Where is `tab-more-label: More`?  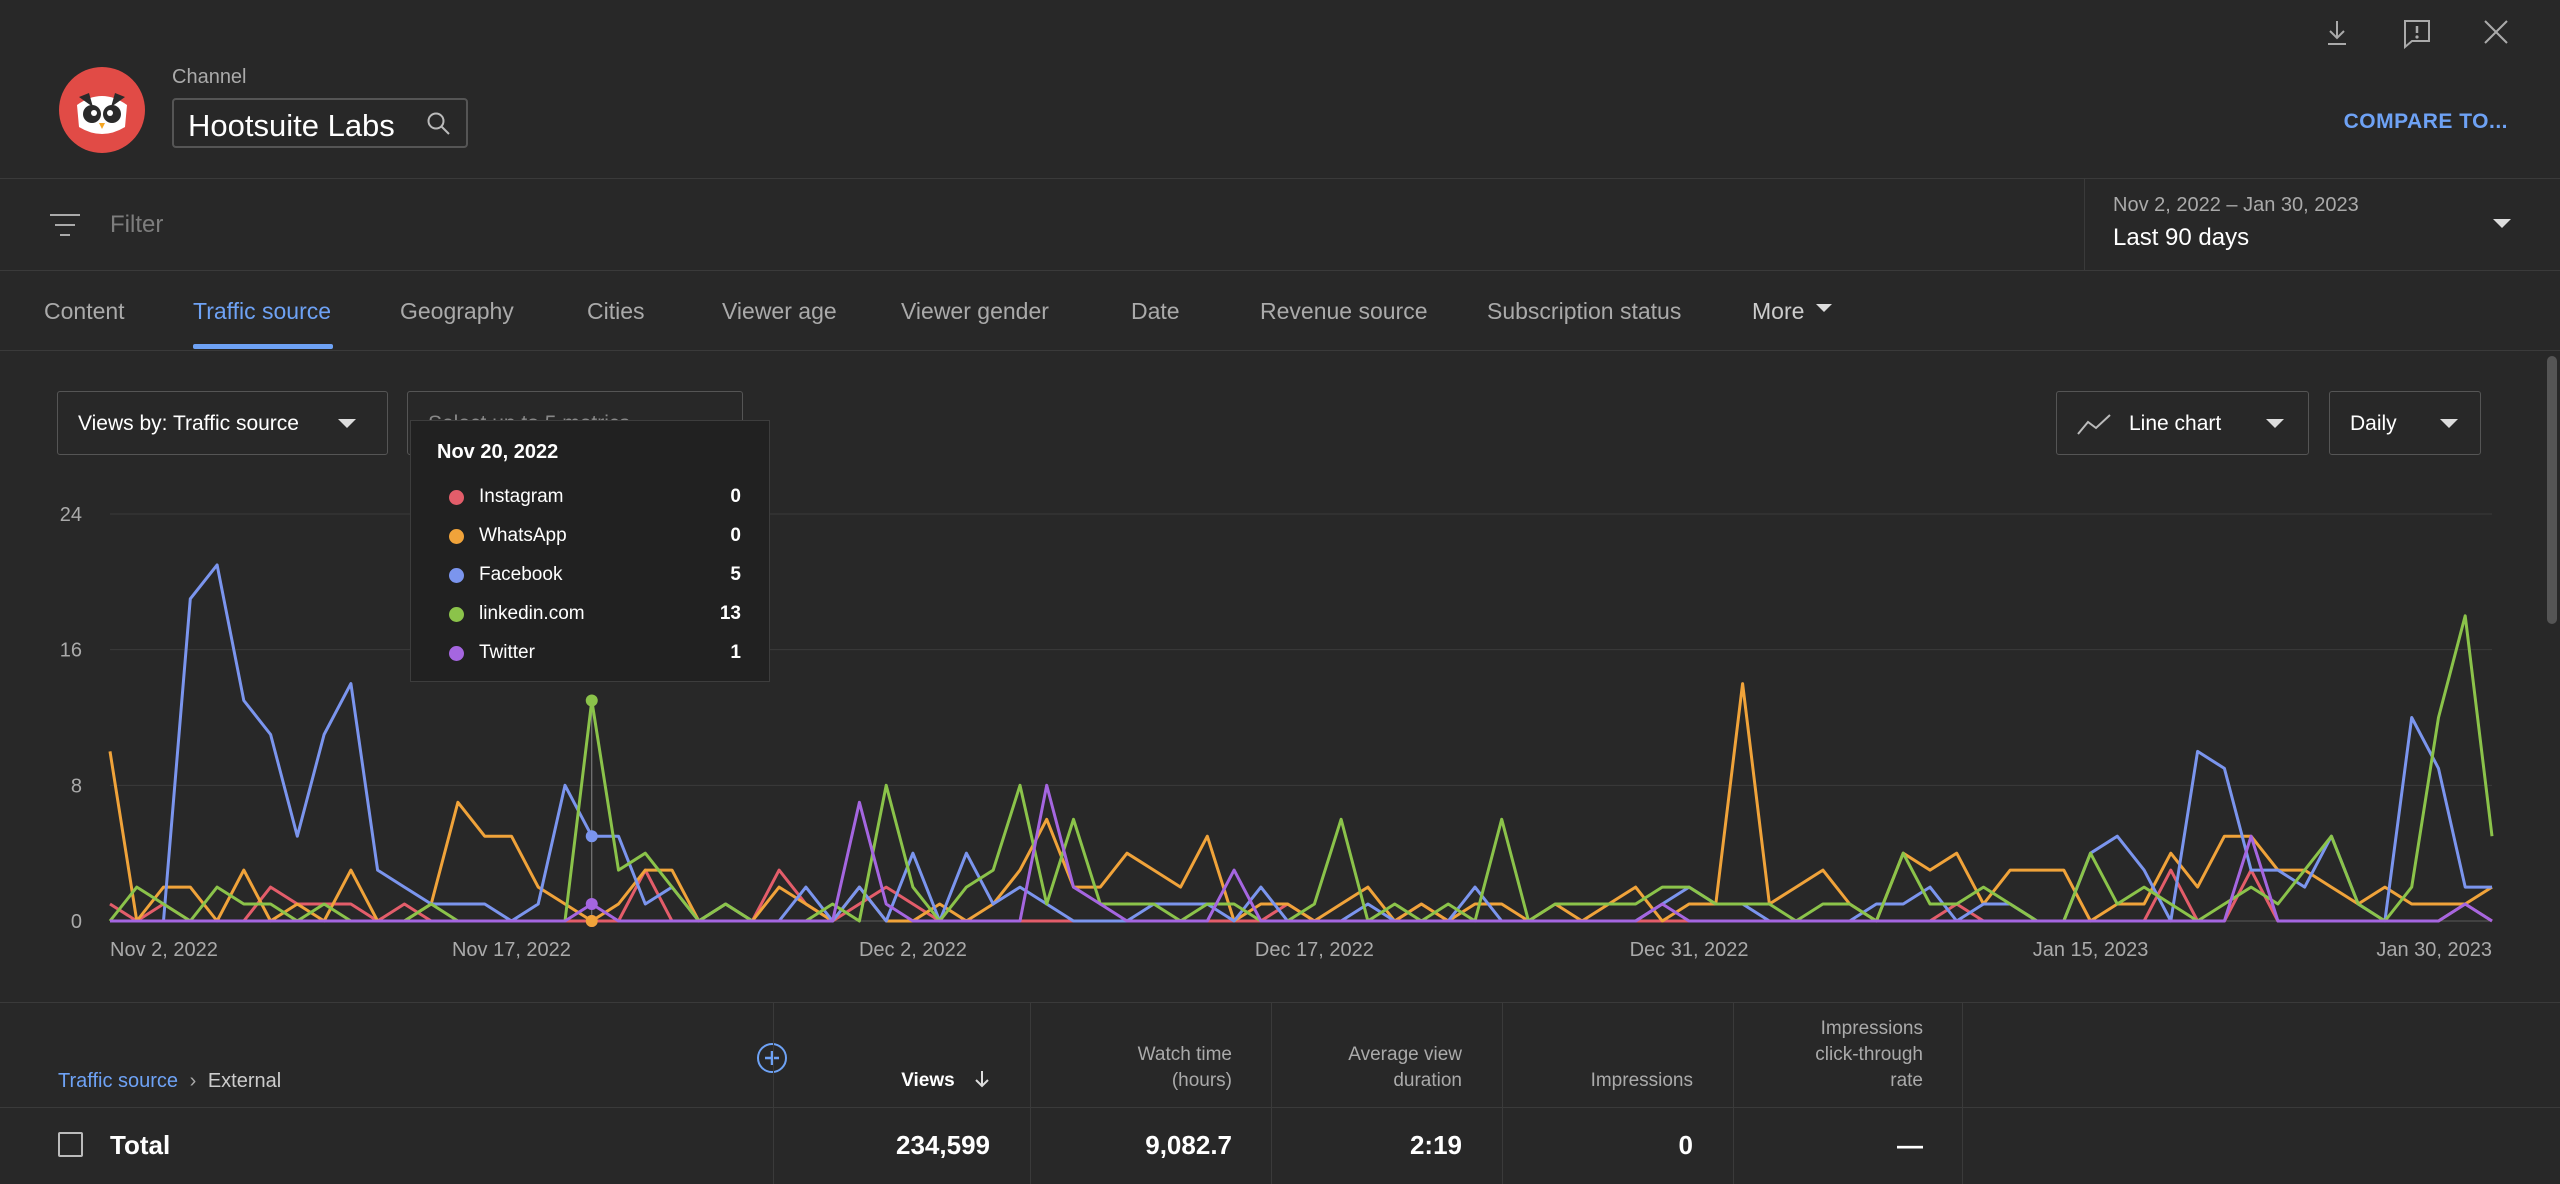
tab-more-label: More is located at coordinates (1778, 311).